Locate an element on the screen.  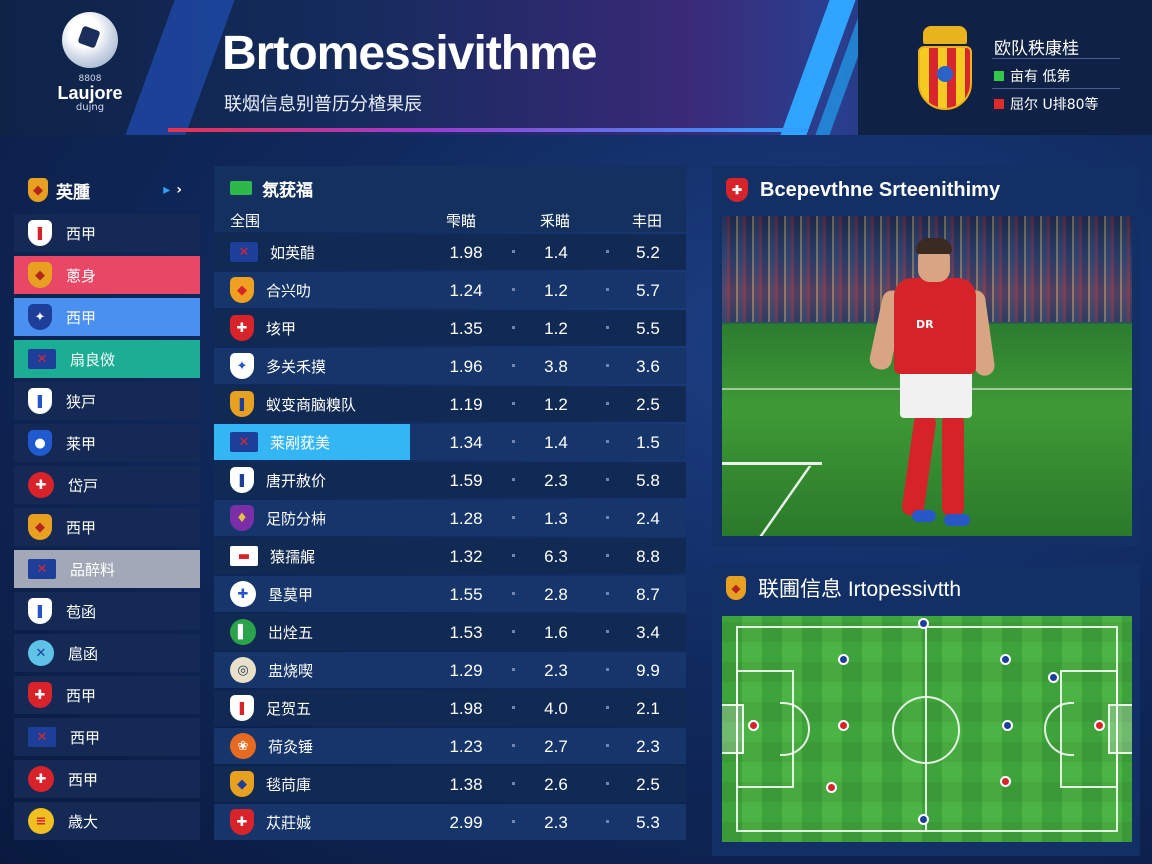
sidebar-item: ✕ 扈函 is located at coordinates (107, 653).